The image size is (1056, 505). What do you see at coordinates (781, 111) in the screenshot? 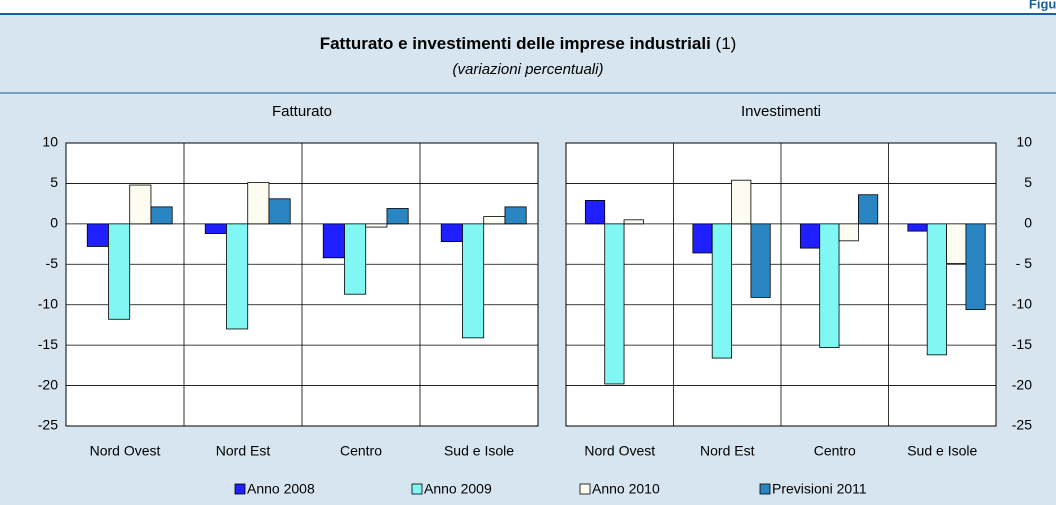
I see `chart-title: Investimenti` at bounding box center [781, 111].